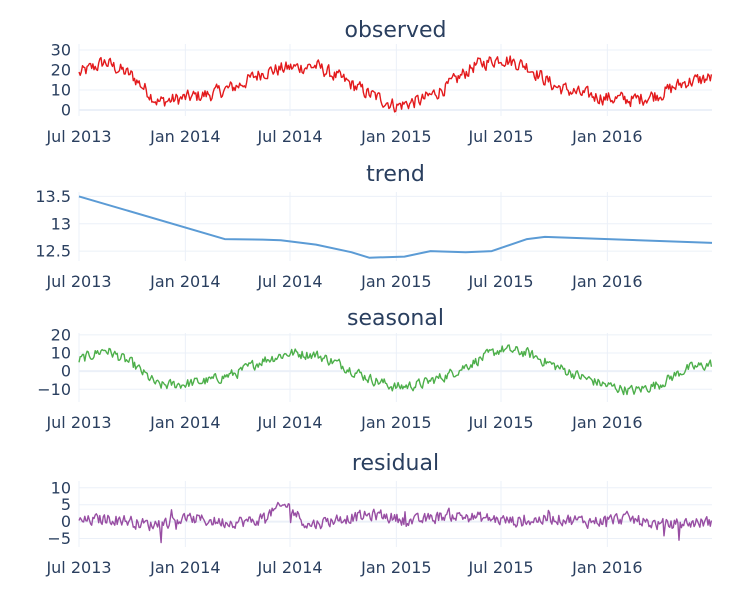 This screenshot has height=608, width=752. What do you see at coordinates (395, 370) in the screenshot?
I see `seasonal-series-line` at bounding box center [395, 370].